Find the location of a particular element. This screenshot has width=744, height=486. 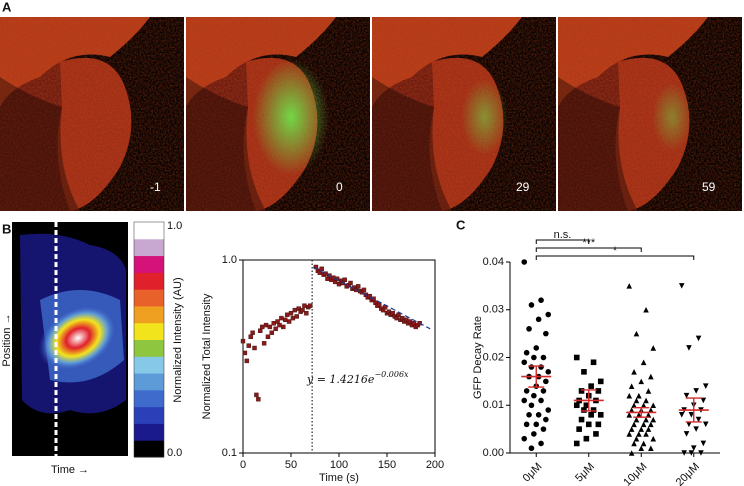

x-tick-label: 100 is located at coordinates (339, 465).